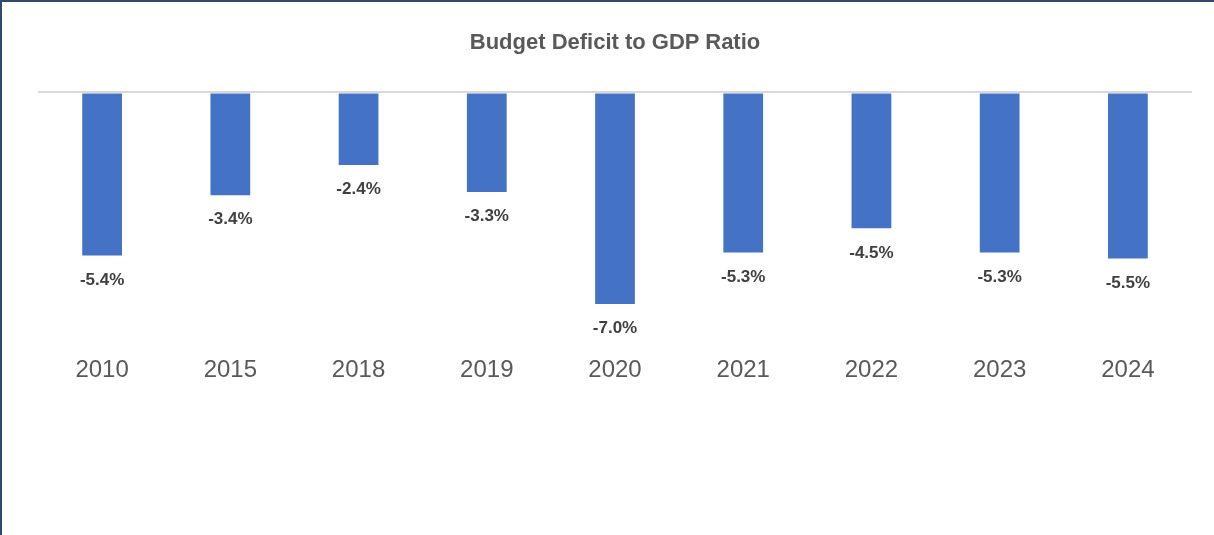 This screenshot has width=1214, height=535. Describe the element at coordinates (999, 369) in the screenshot. I see `x-tick-label: 2023` at that location.